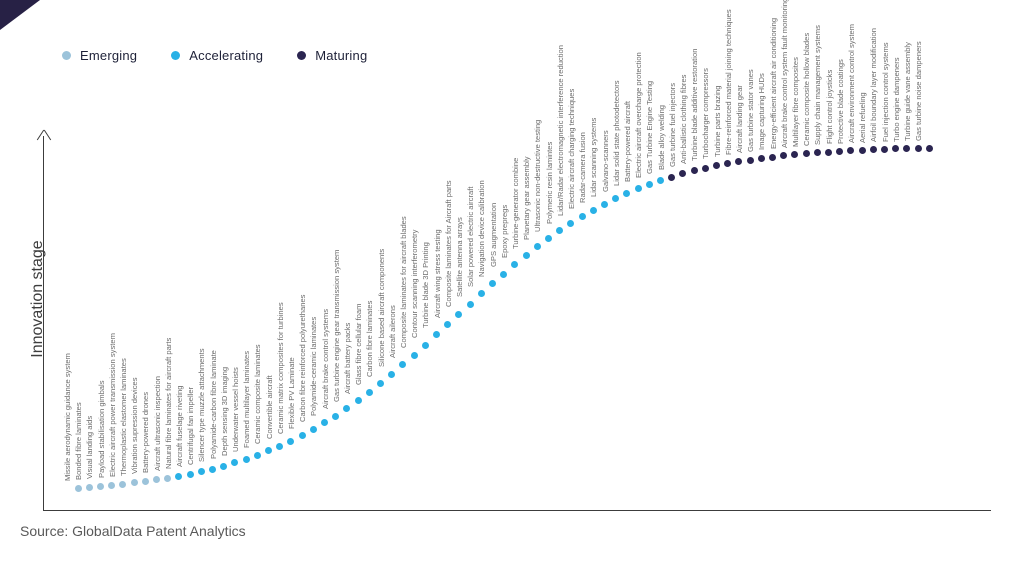 The height and width of the screenshot is (576, 1024). I want to click on data-point-label: Gas turbine stator vanes, so click(751, 110).